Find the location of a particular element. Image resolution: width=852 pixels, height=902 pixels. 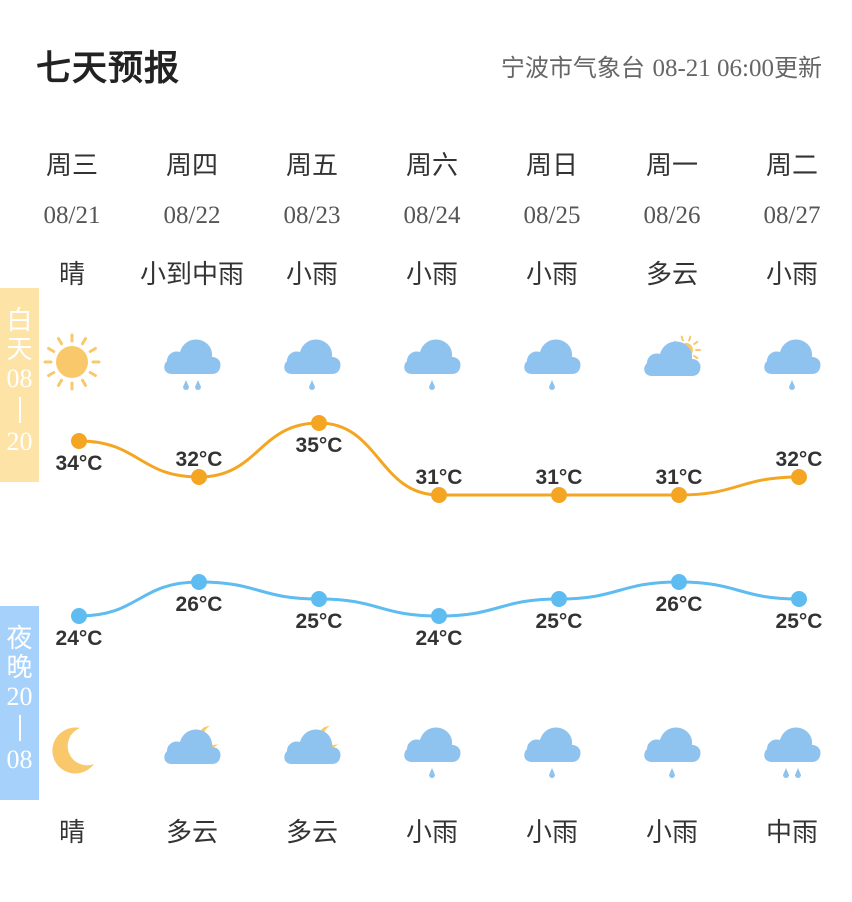

night-condition: 中雨 is located at coordinates (791, 833).